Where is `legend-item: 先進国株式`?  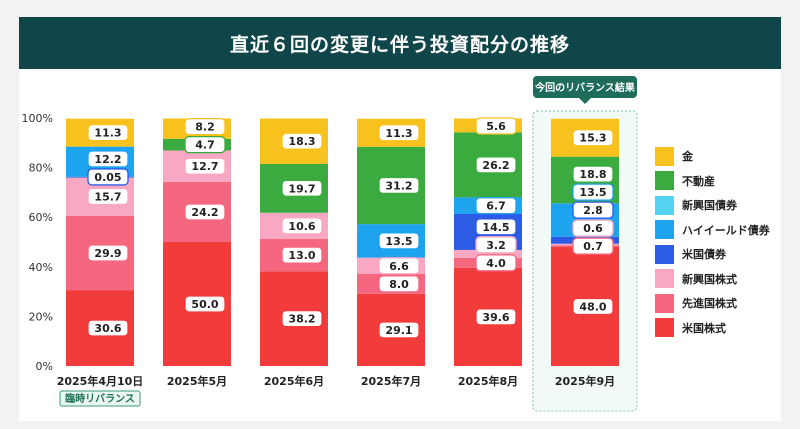 legend-item: 先進国株式 is located at coordinates (725, 303).